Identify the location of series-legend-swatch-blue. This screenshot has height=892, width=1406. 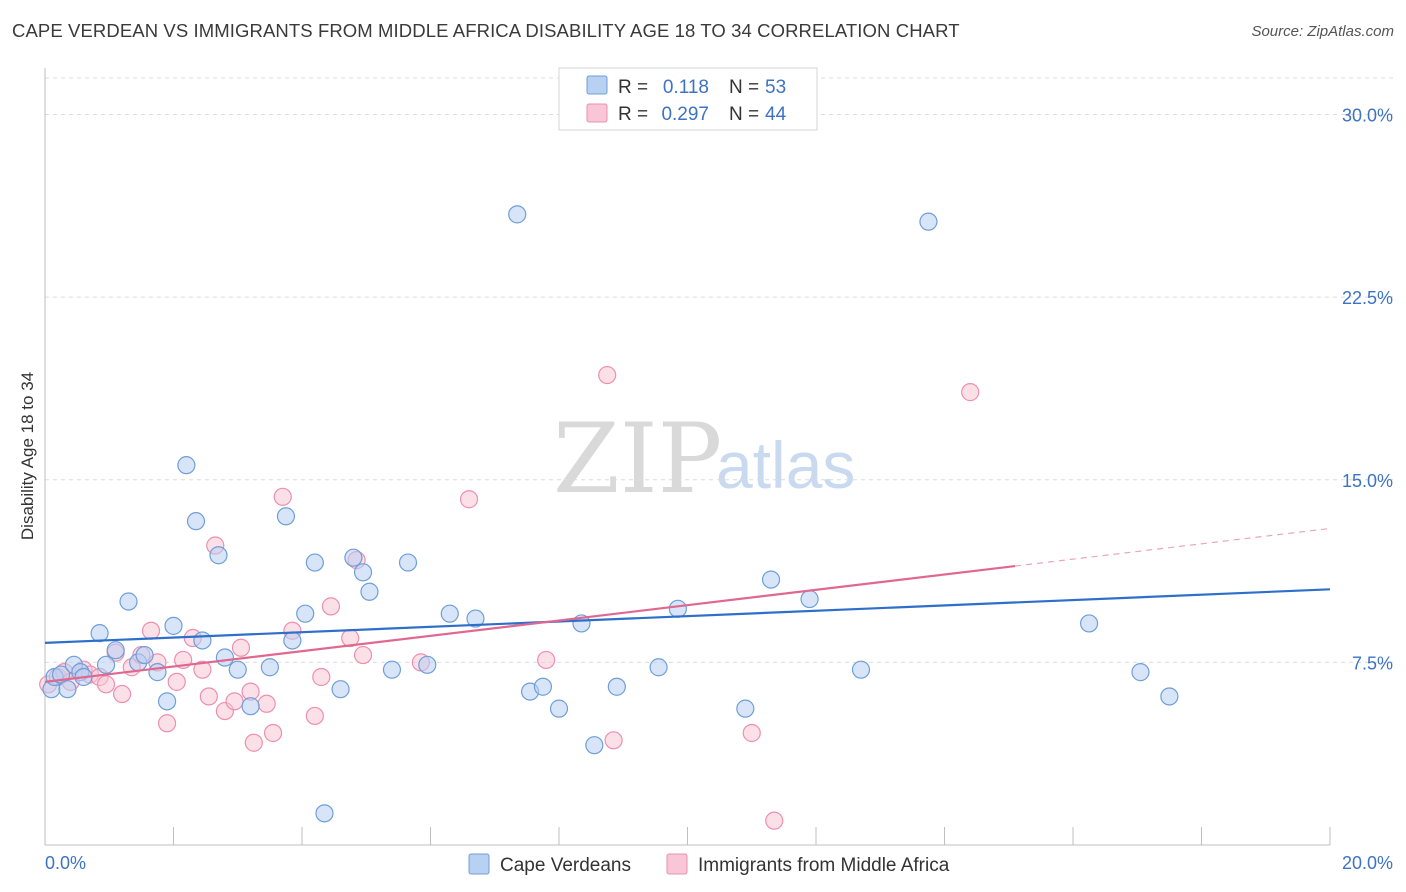
(479, 864).